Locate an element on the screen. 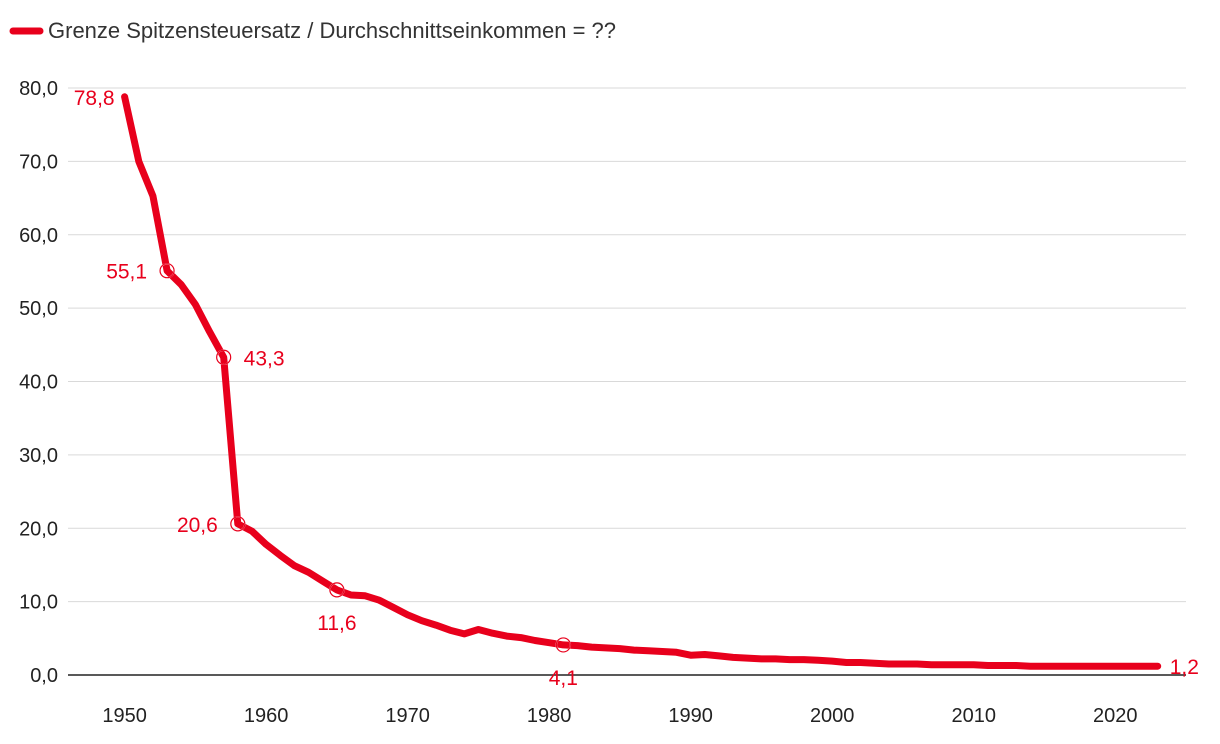 This screenshot has height=744, width=1220. y-tick-label: 20,0 is located at coordinates (38, 529).